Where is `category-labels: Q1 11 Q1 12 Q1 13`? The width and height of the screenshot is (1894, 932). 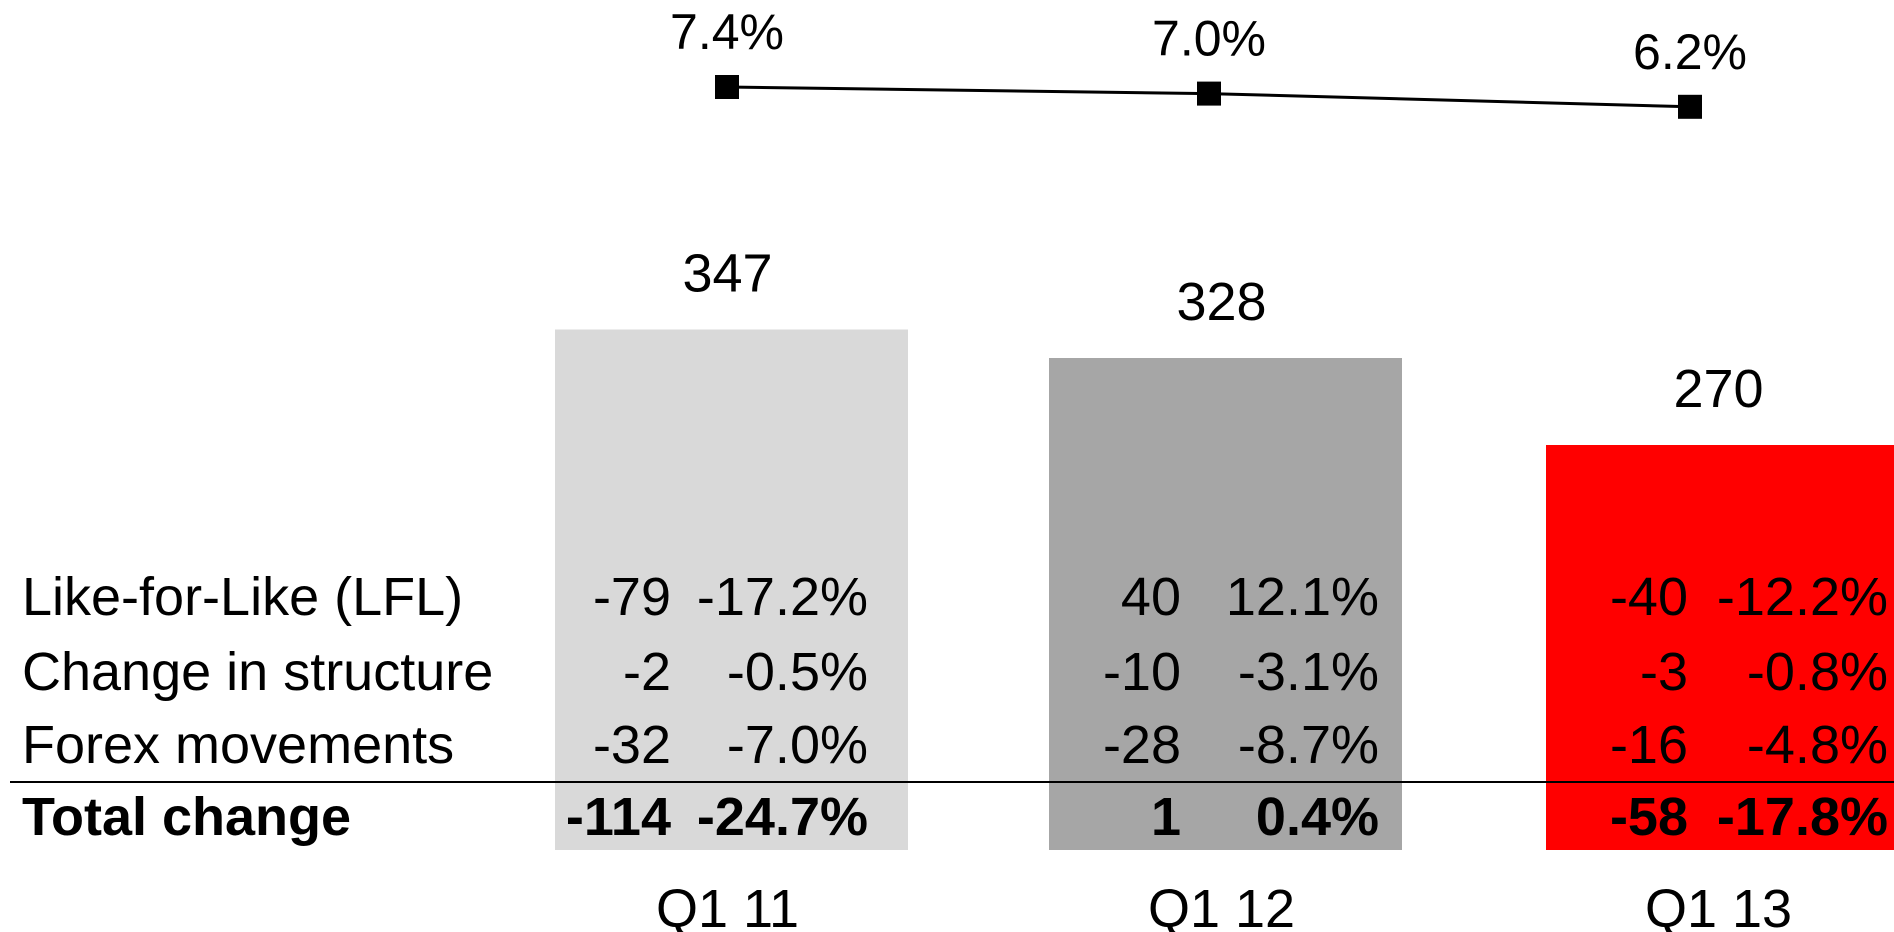 category-labels: Q1 11 Q1 12 Q1 13 is located at coordinates (1224, 905).